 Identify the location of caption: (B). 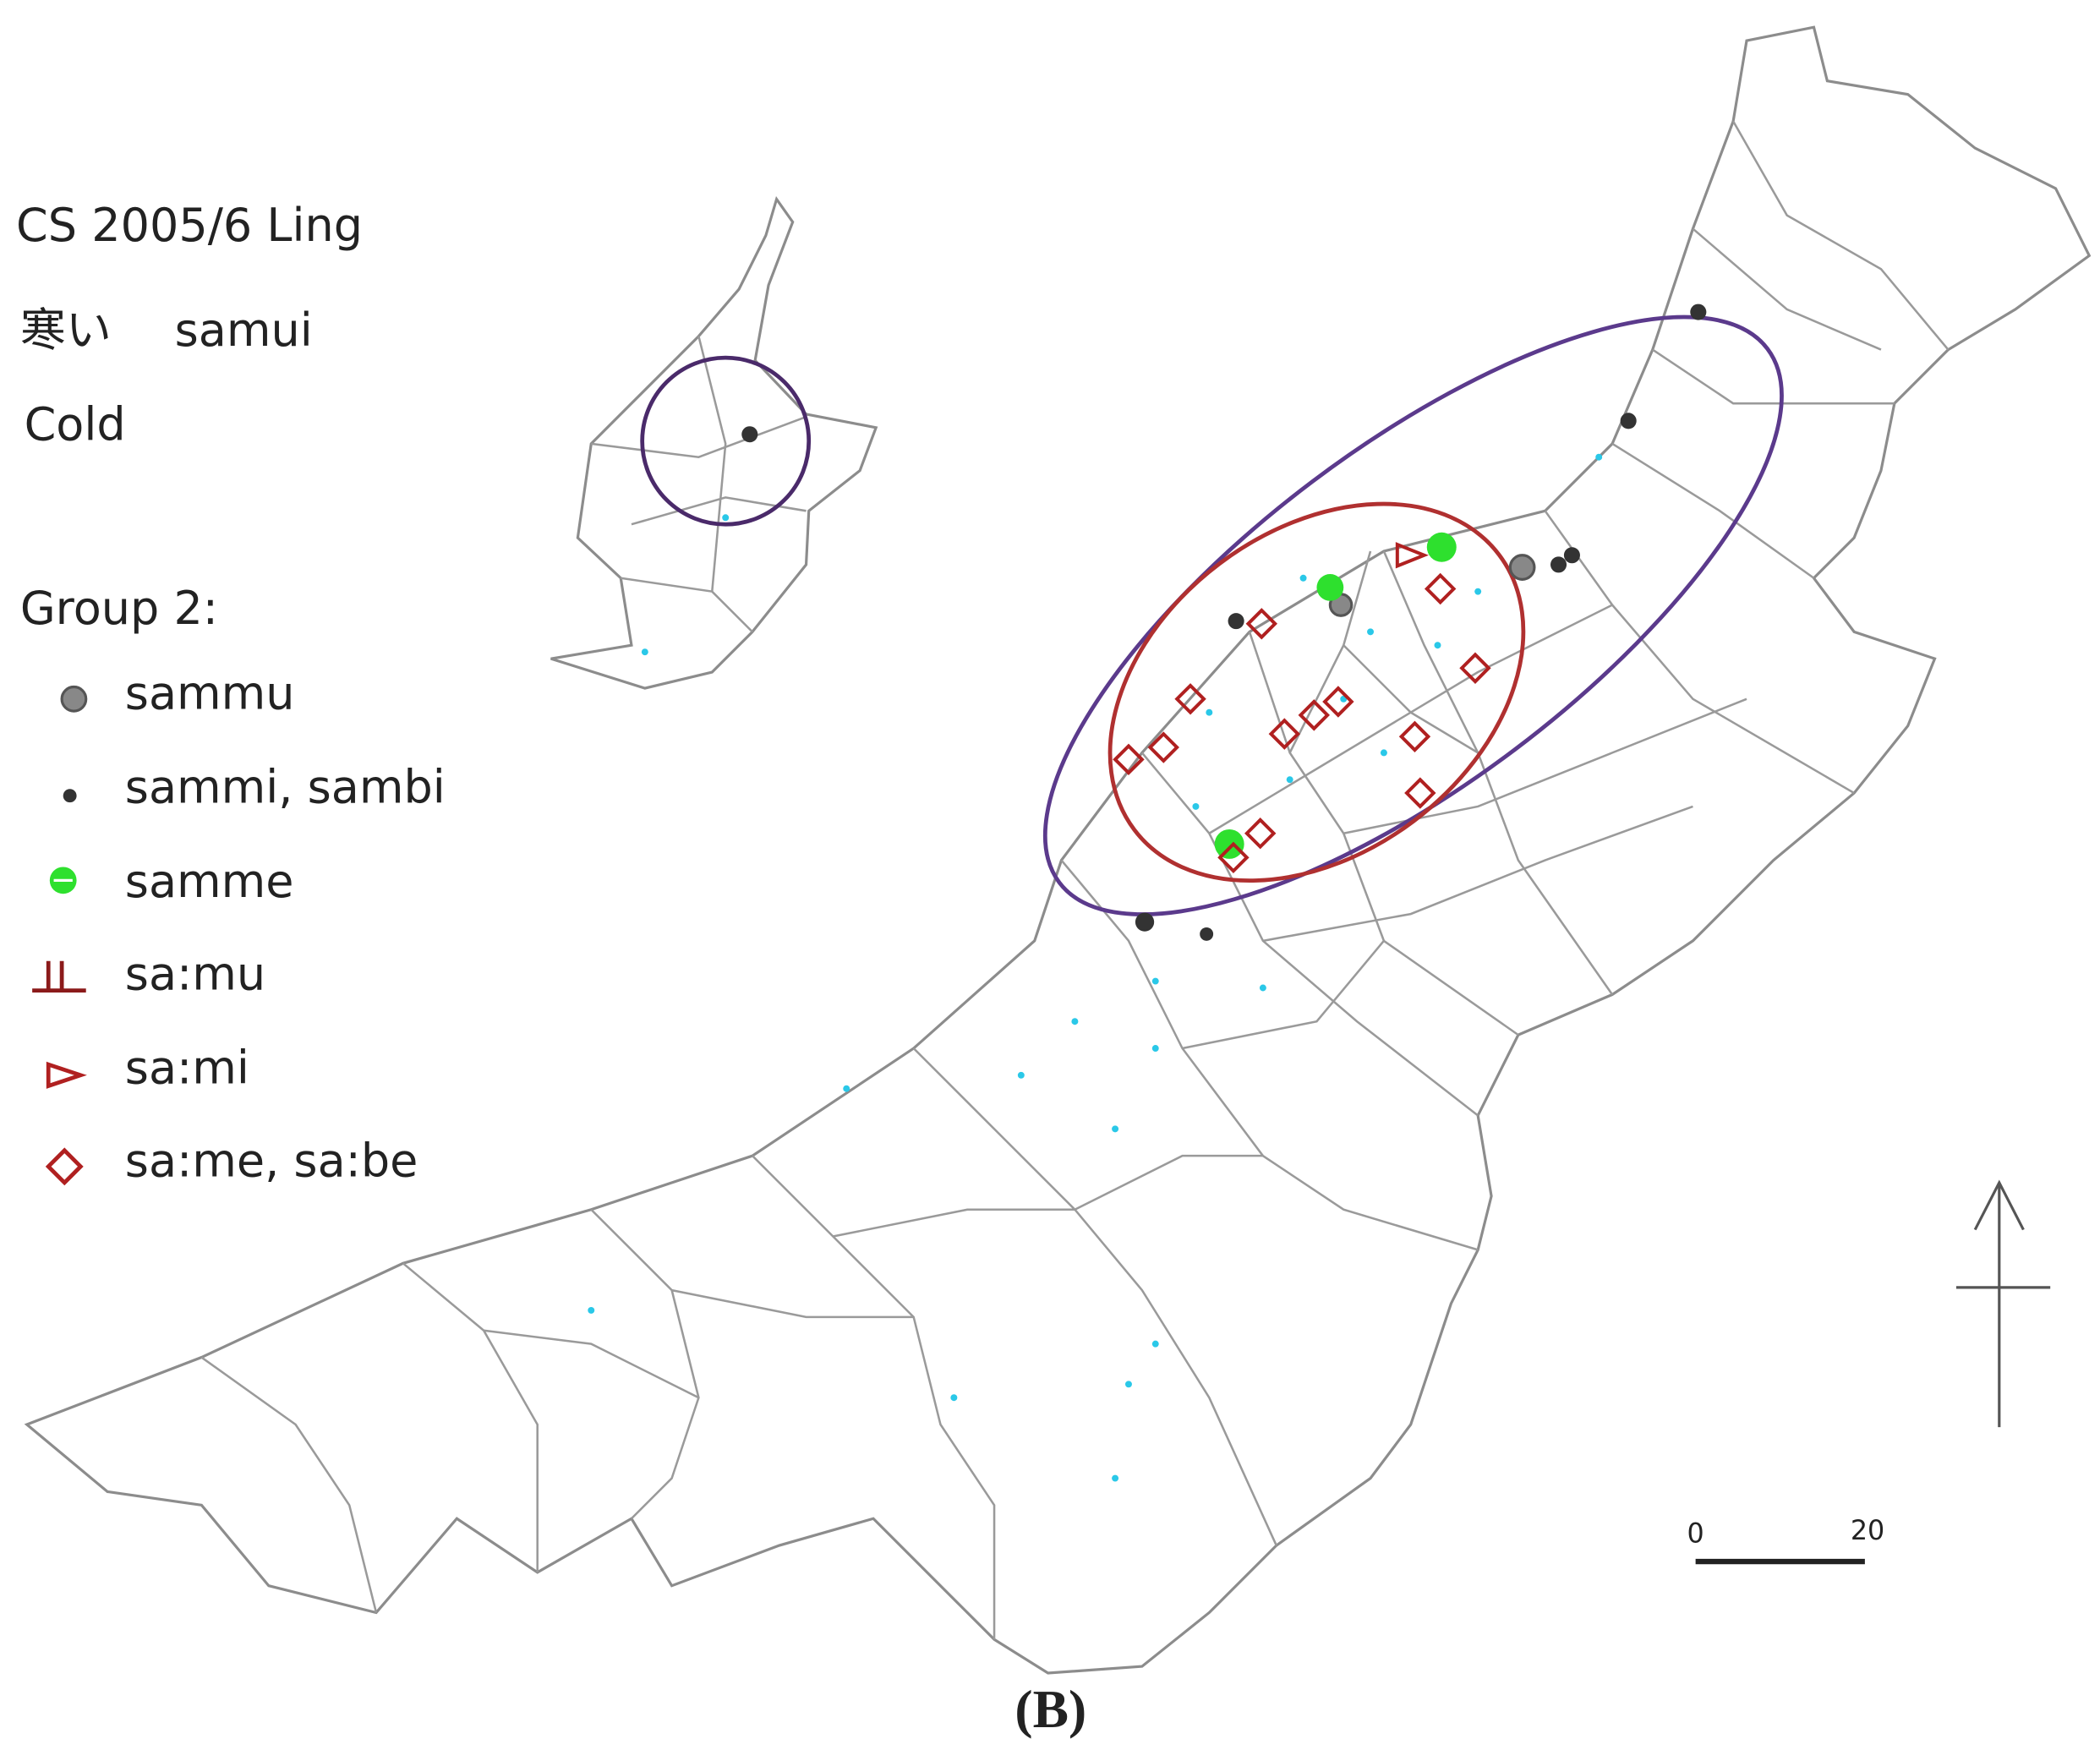
(1050, 1709).